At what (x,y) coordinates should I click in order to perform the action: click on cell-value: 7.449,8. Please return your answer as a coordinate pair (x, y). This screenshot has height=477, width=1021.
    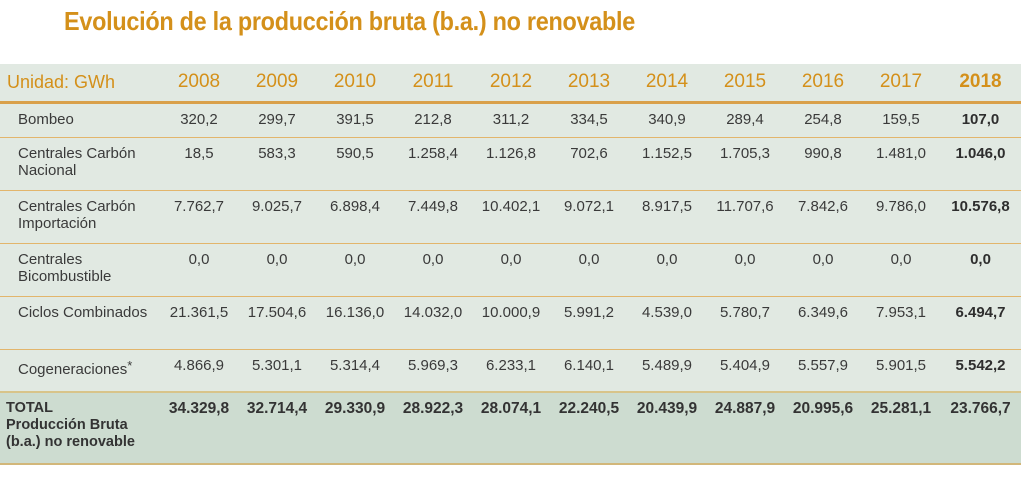
    Looking at the image, I should click on (433, 217).